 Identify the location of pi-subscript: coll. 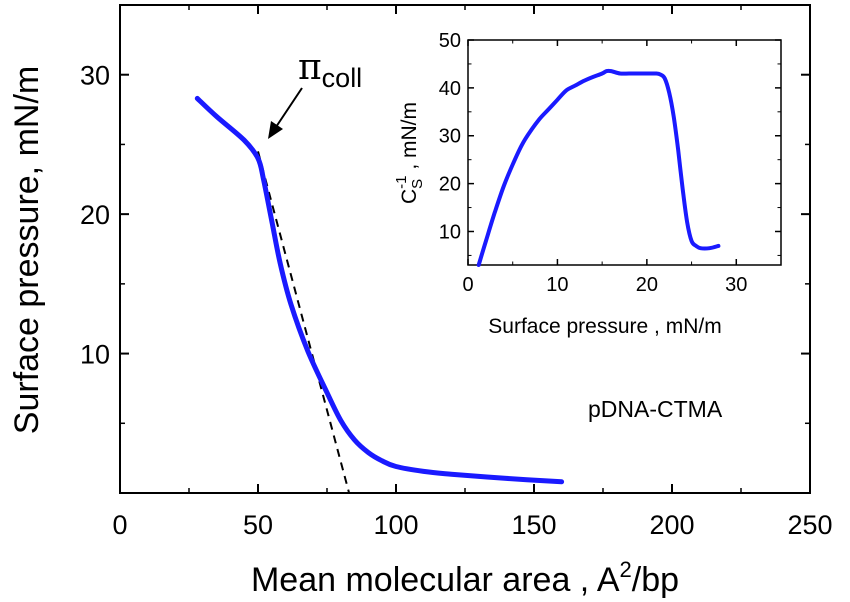
(342, 78).